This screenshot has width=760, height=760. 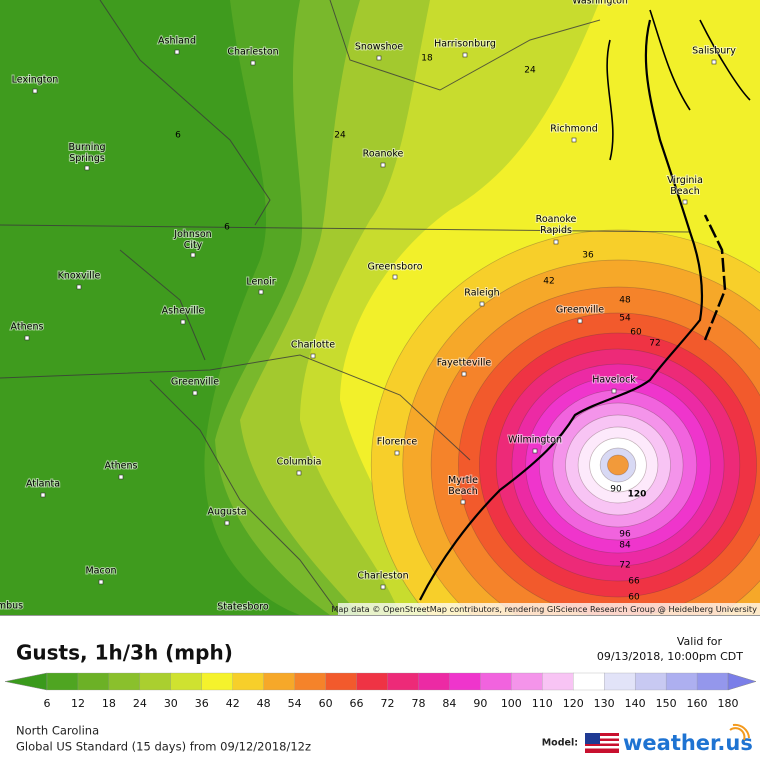 I want to click on contour-label: 72, so click(x=624, y=566).